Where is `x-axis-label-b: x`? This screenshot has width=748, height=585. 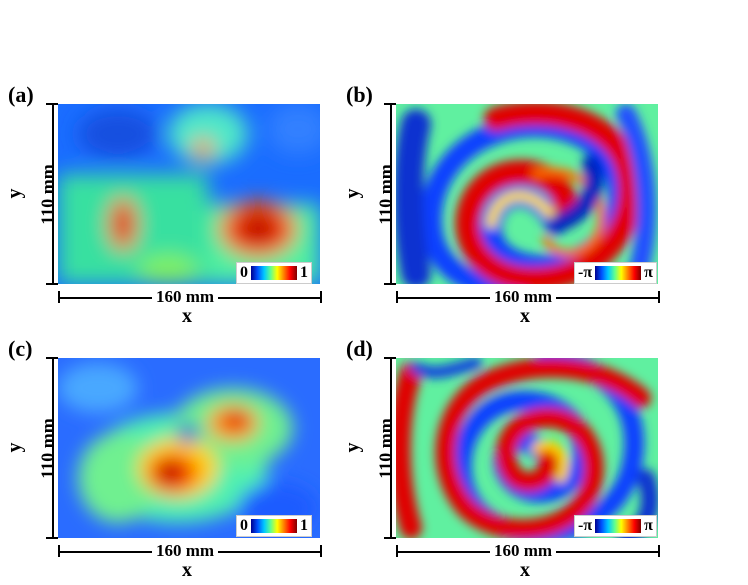
x-axis-label-b: x is located at coordinates (525, 316).